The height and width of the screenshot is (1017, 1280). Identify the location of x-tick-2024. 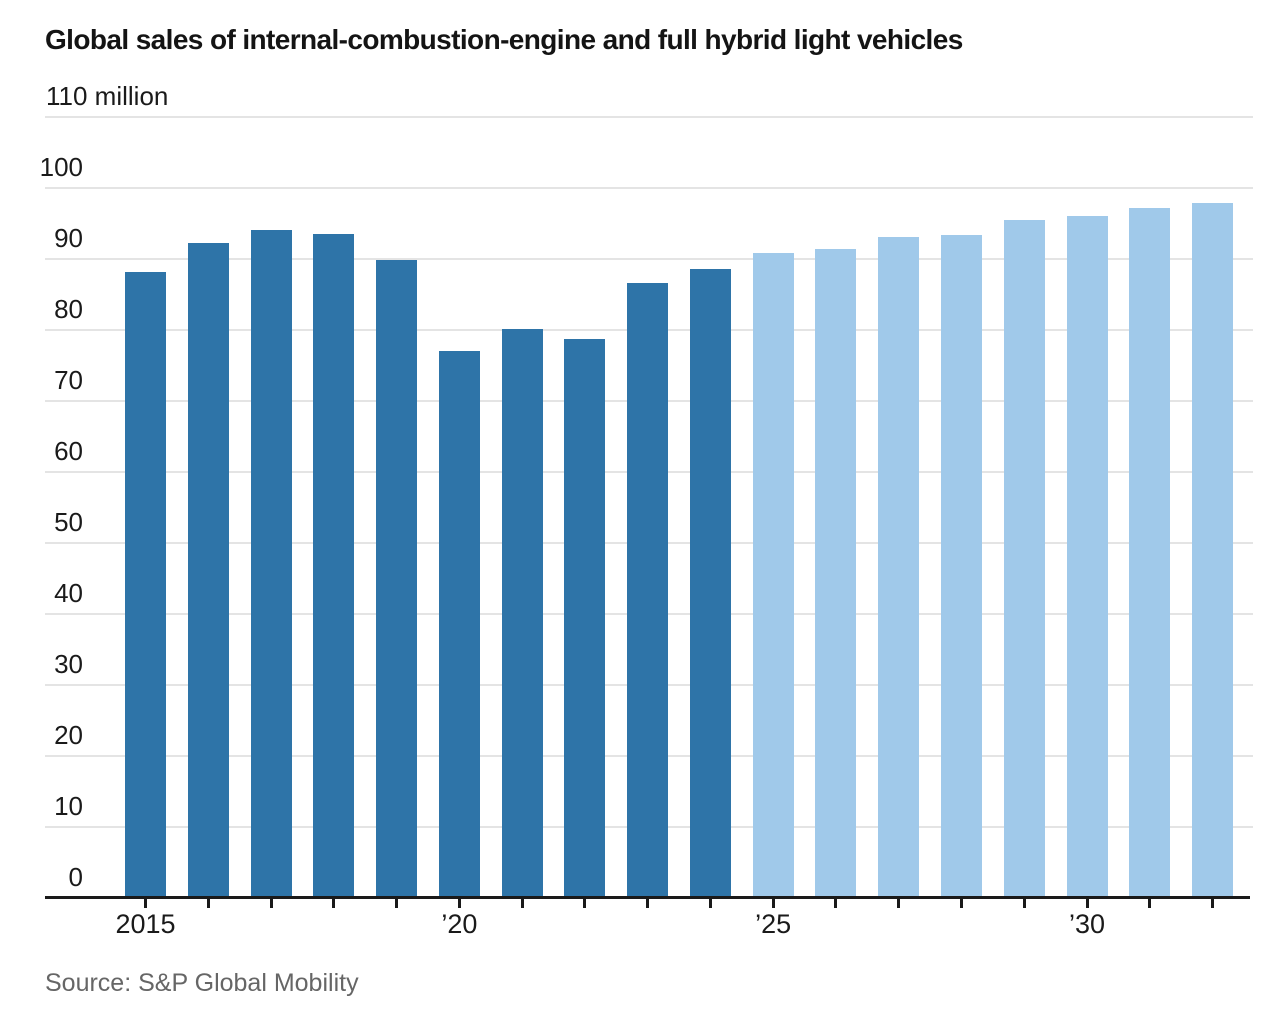
(710, 903).